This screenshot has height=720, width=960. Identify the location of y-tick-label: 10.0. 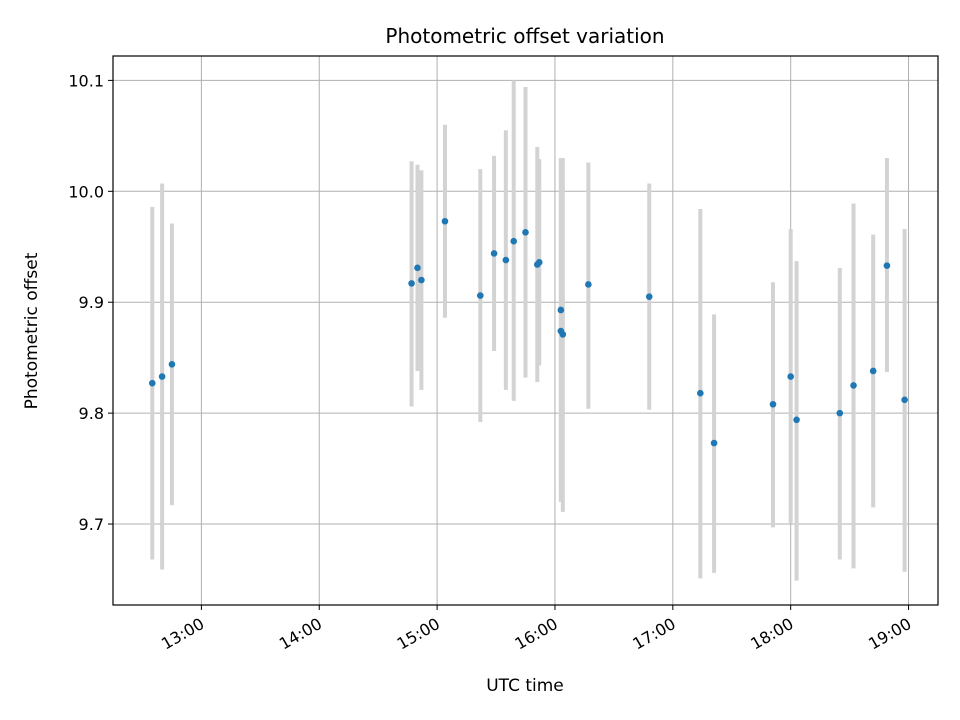
(86, 191).